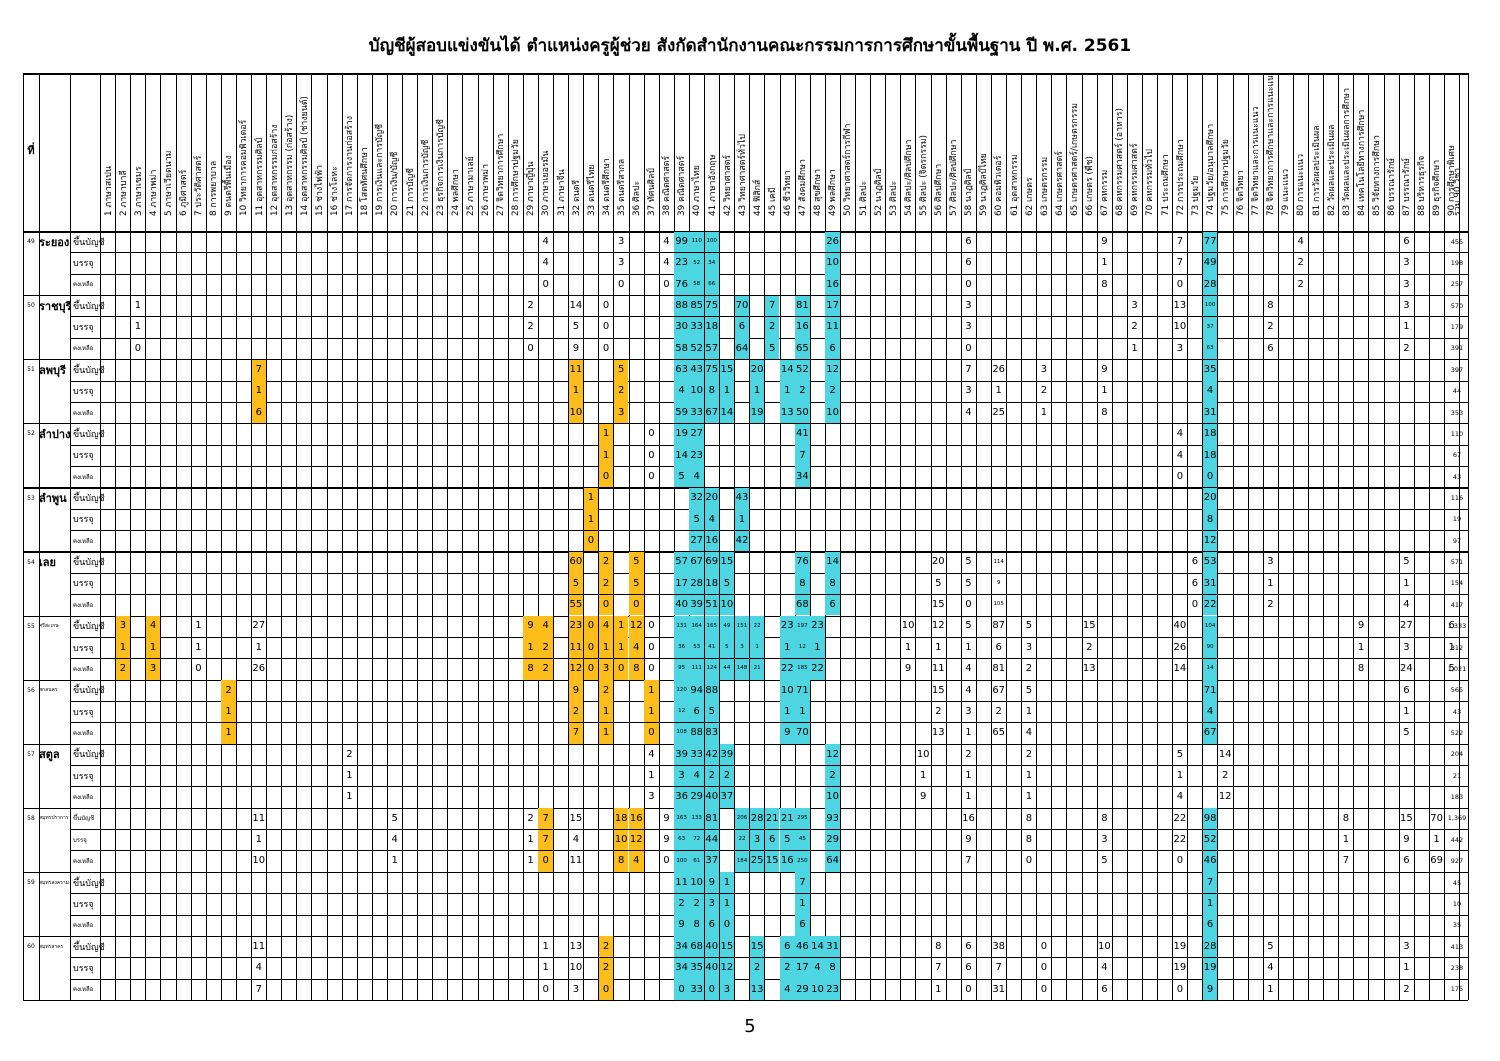 The height and width of the screenshot is (1061, 1500). I want to click on subject-label: 46 ชีววิทยา, so click(788, 193).